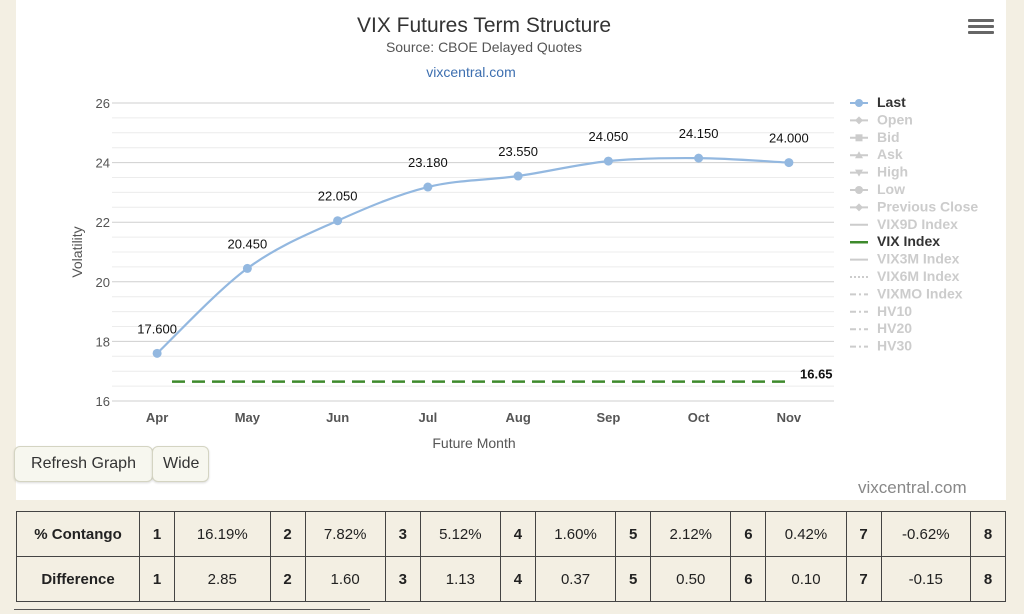 This screenshot has height=614, width=1024. Describe the element at coordinates (83, 464) in the screenshot. I see `refresh-graph-button: Refresh Graph` at that location.